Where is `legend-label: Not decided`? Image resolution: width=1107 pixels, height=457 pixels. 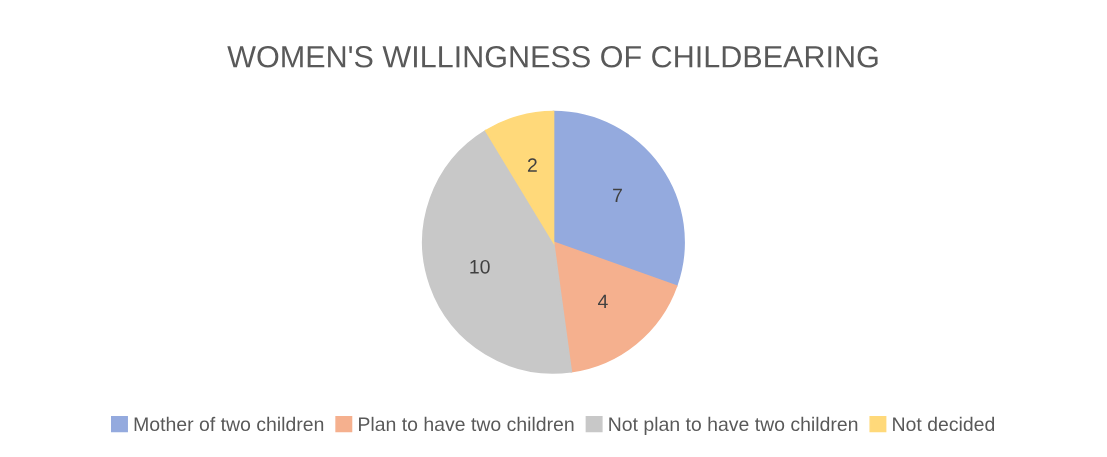
legend-label: Not decided is located at coordinates (944, 424).